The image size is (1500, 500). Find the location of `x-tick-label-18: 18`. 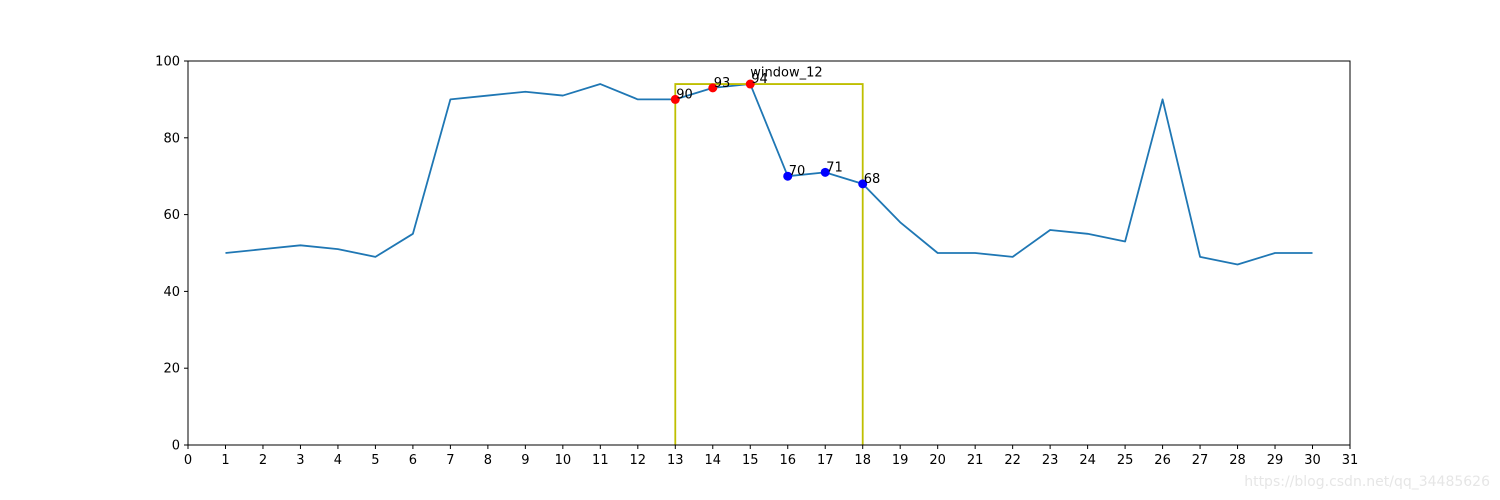

x-tick-label-18: 18 is located at coordinates (862, 460).